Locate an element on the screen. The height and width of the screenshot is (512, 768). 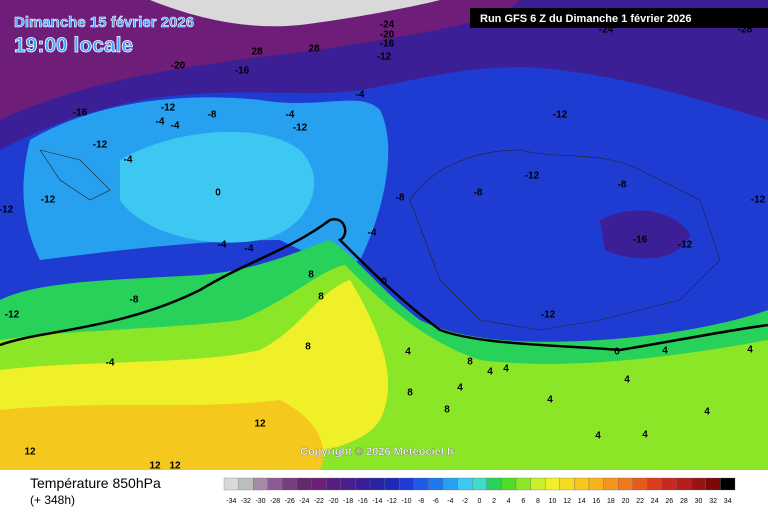
colorbar-label: 14 is located at coordinates (582, 501).